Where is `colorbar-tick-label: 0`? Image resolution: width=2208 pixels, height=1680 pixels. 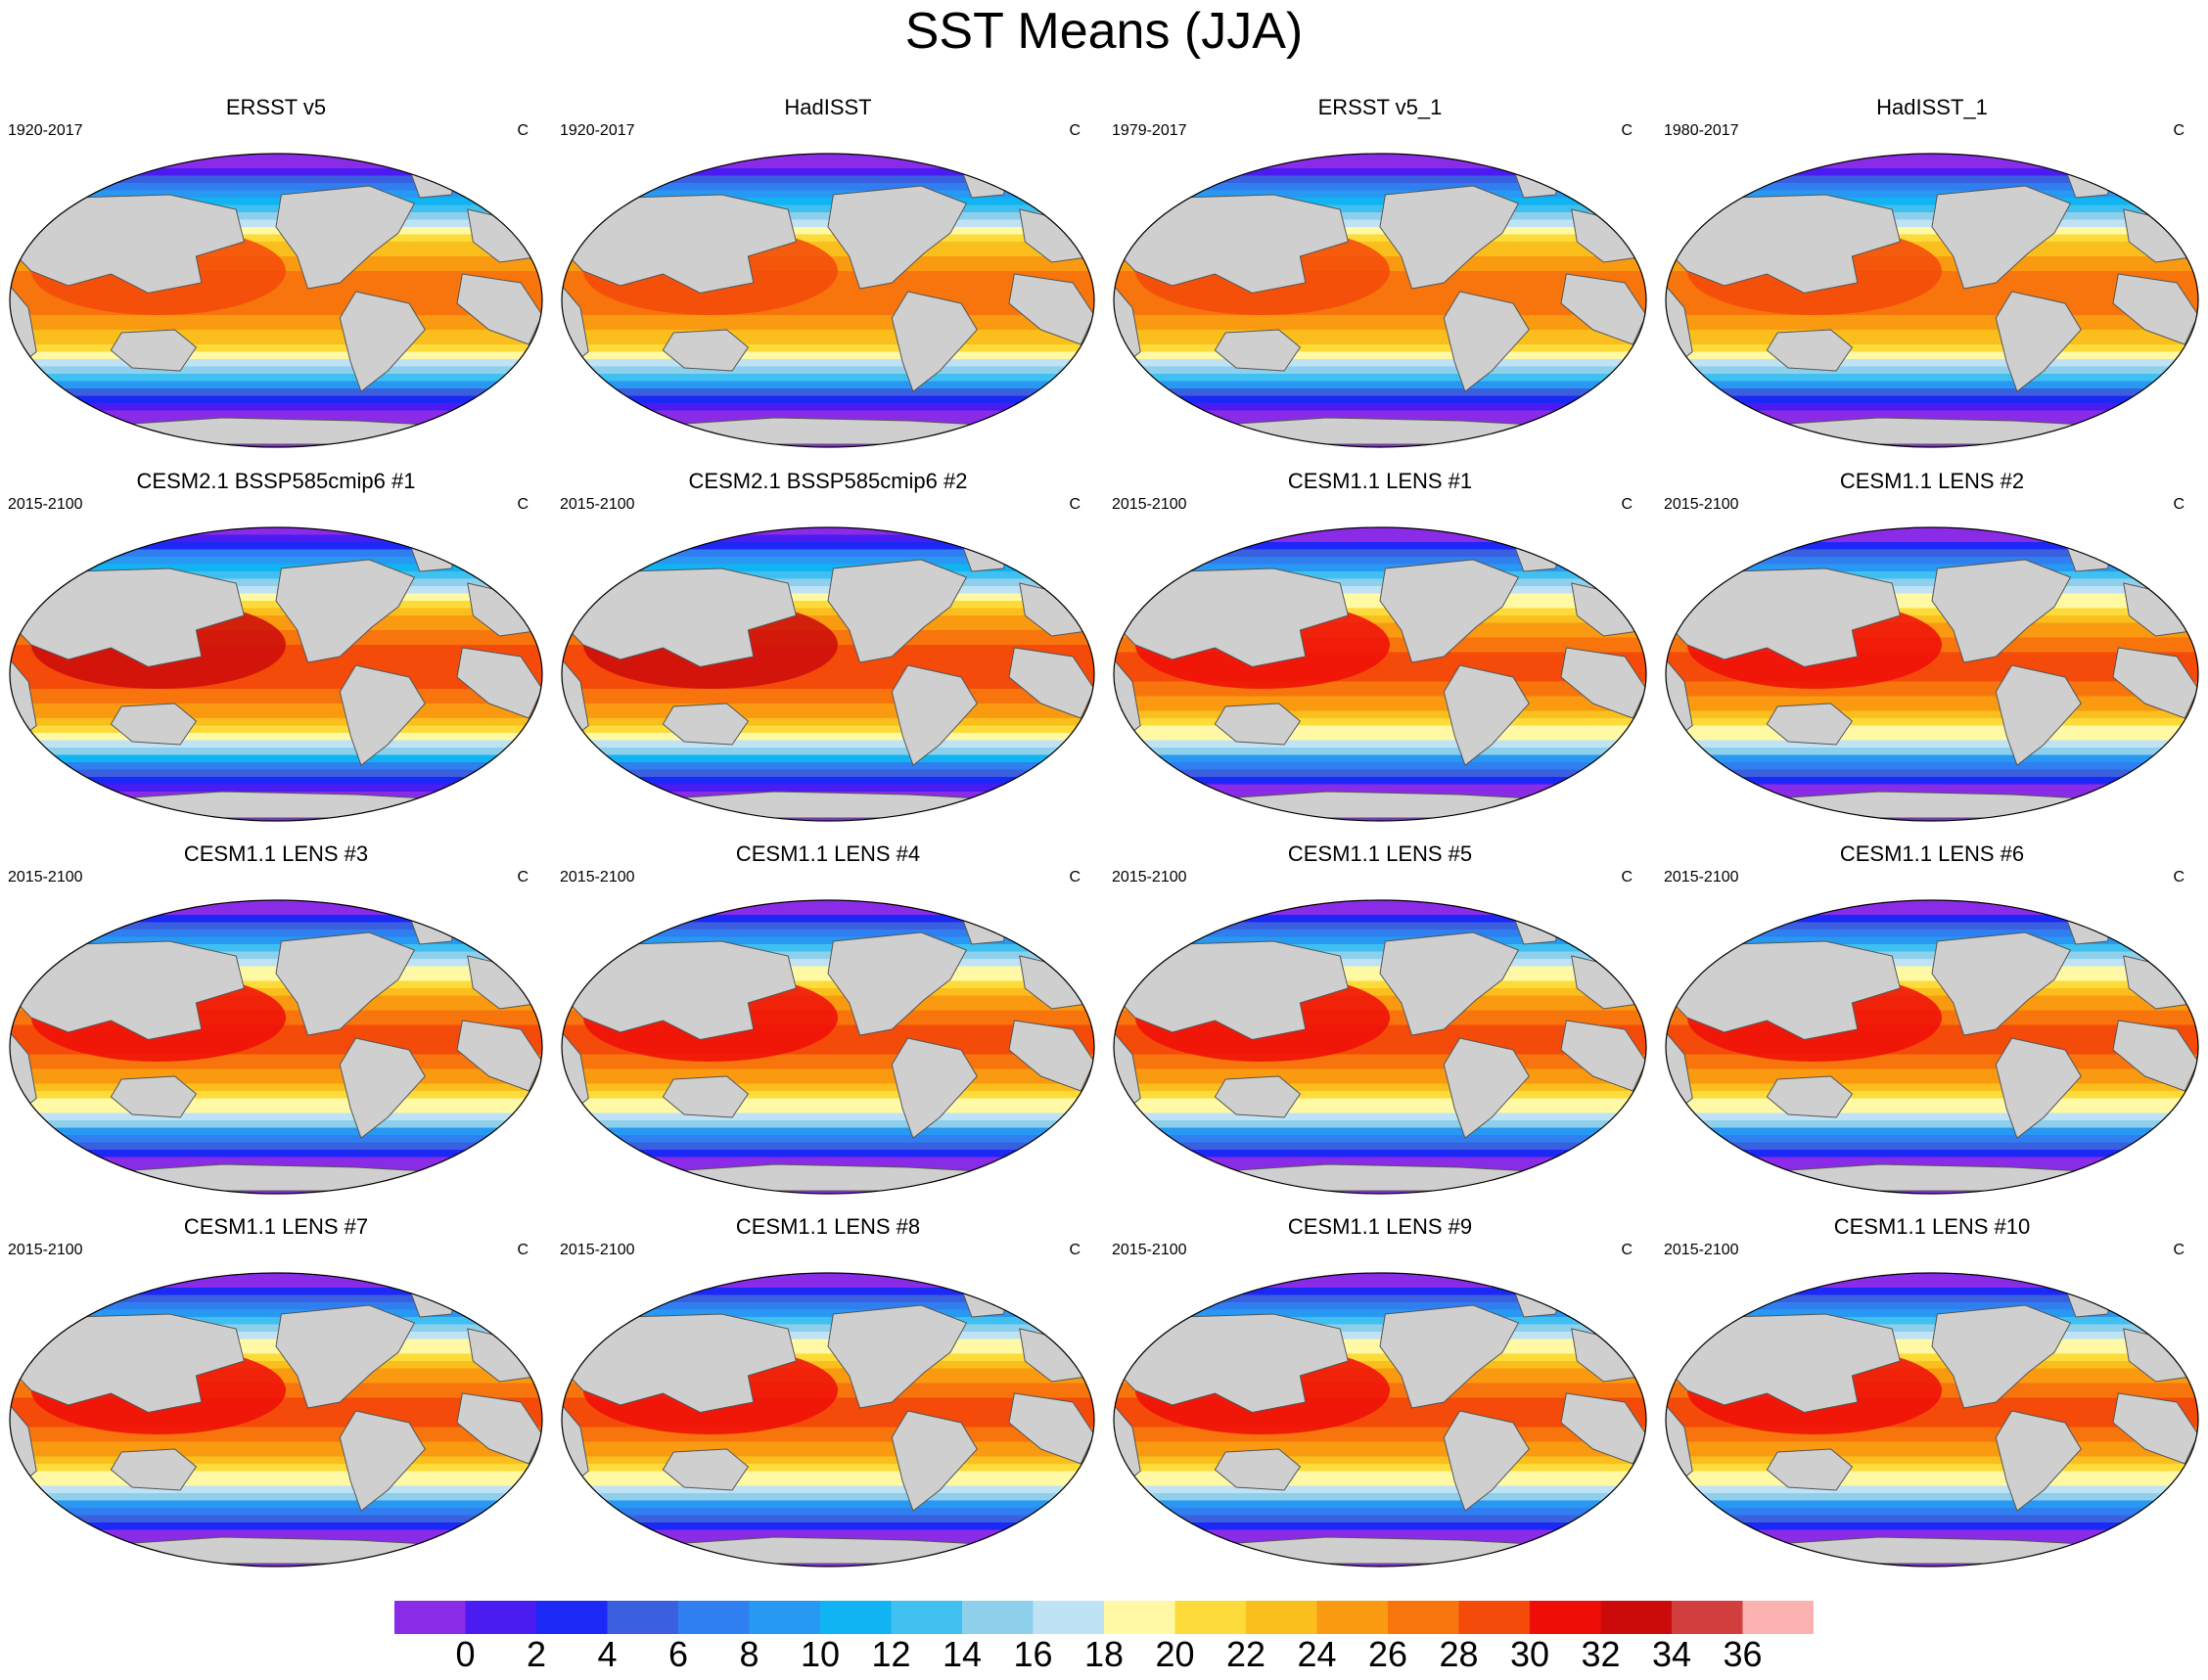 colorbar-tick-label: 0 is located at coordinates (466, 1654).